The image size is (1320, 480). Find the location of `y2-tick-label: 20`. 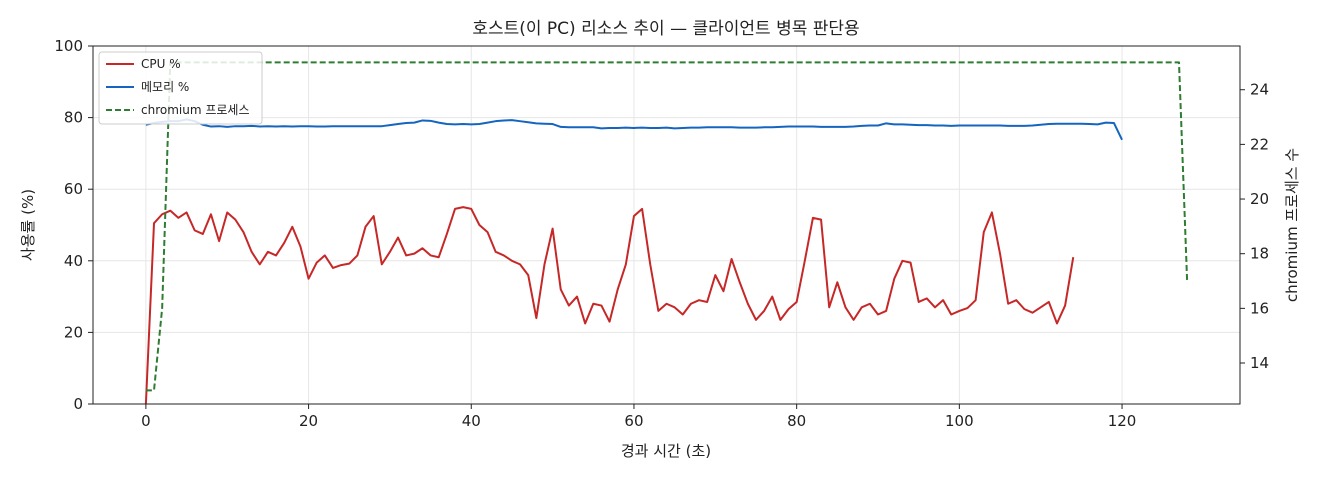

y2-tick-label: 20 is located at coordinates (1259, 199).